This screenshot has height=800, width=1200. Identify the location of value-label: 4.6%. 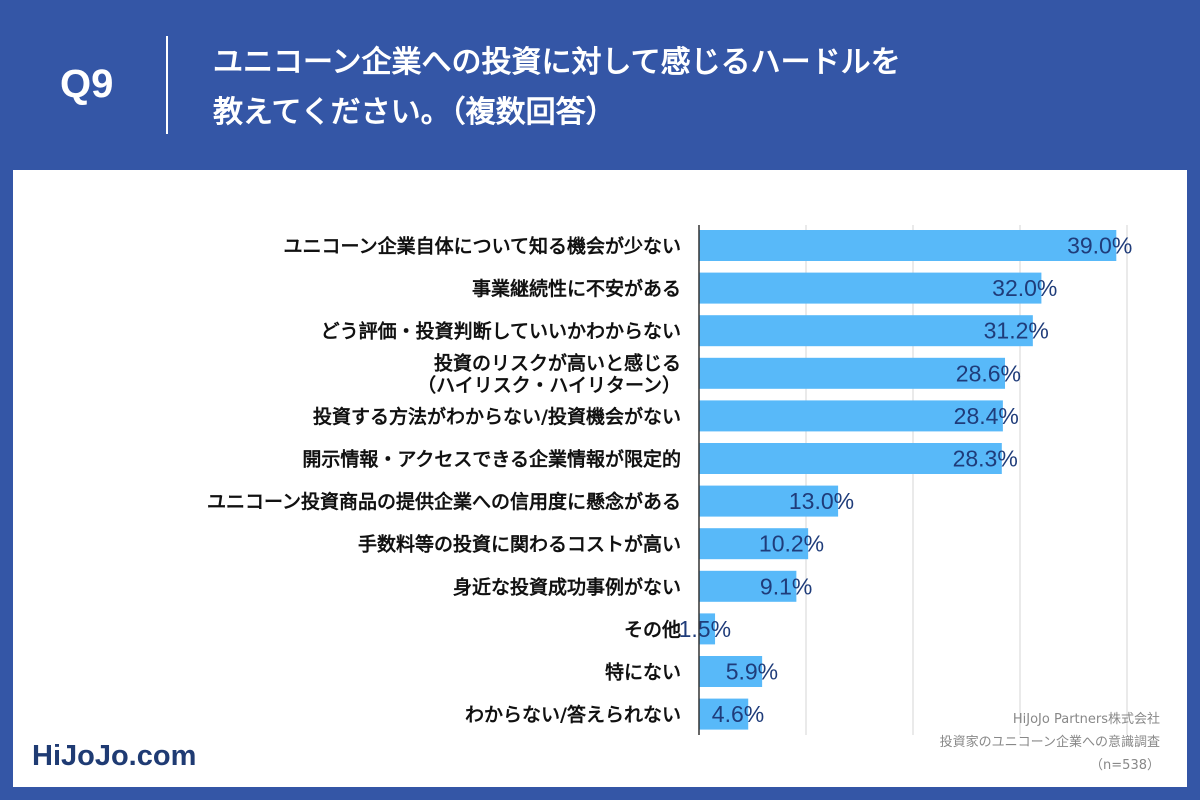
(738, 714).